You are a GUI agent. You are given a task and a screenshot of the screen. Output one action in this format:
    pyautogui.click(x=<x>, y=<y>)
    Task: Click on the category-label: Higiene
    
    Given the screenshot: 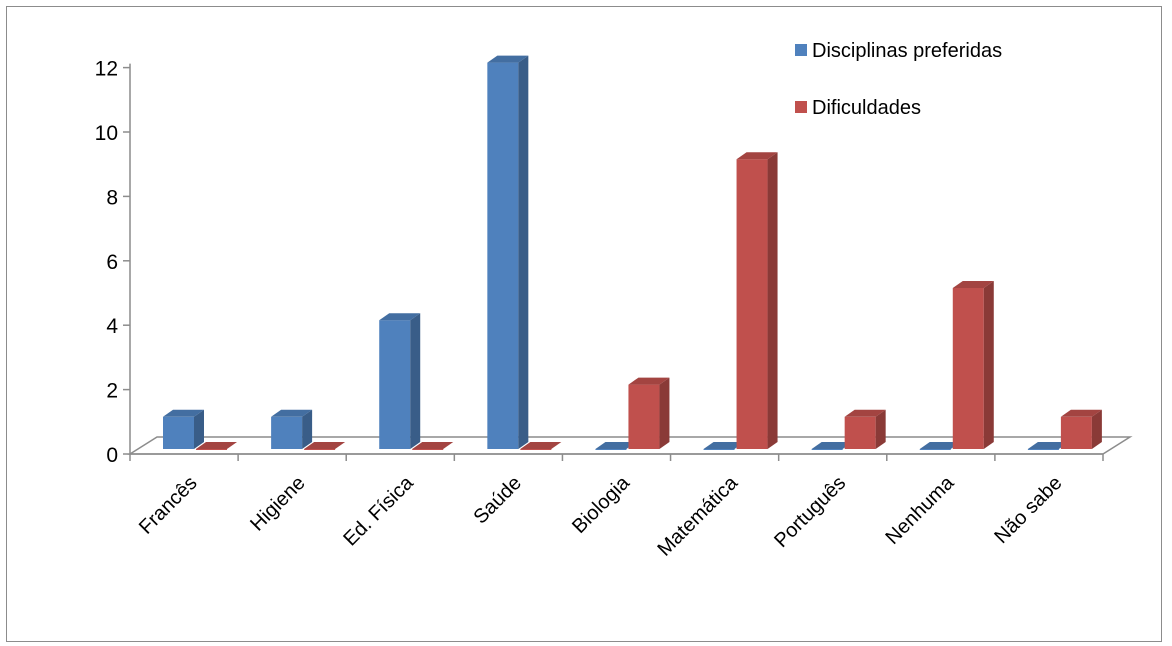 What is the action you would take?
    pyautogui.click(x=278, y=504)
    